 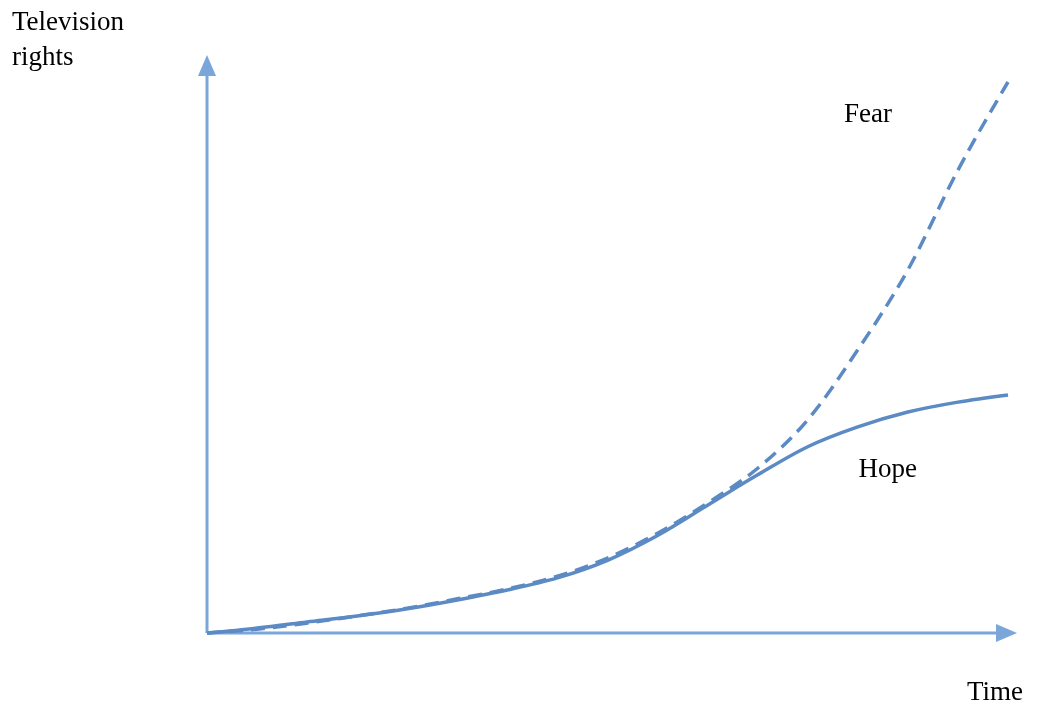 I want to click on y-axis-title: Television rights, so click(x=68, y=38).